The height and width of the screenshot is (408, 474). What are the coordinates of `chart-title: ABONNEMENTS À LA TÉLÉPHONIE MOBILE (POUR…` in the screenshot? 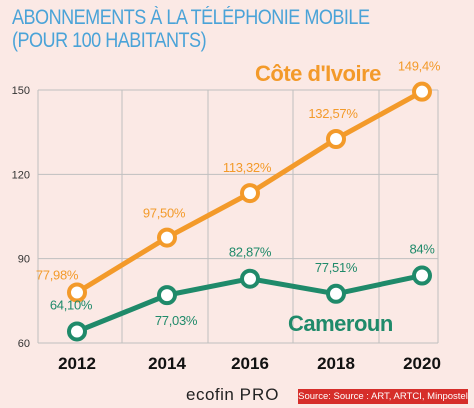 It's located at (191, 29).